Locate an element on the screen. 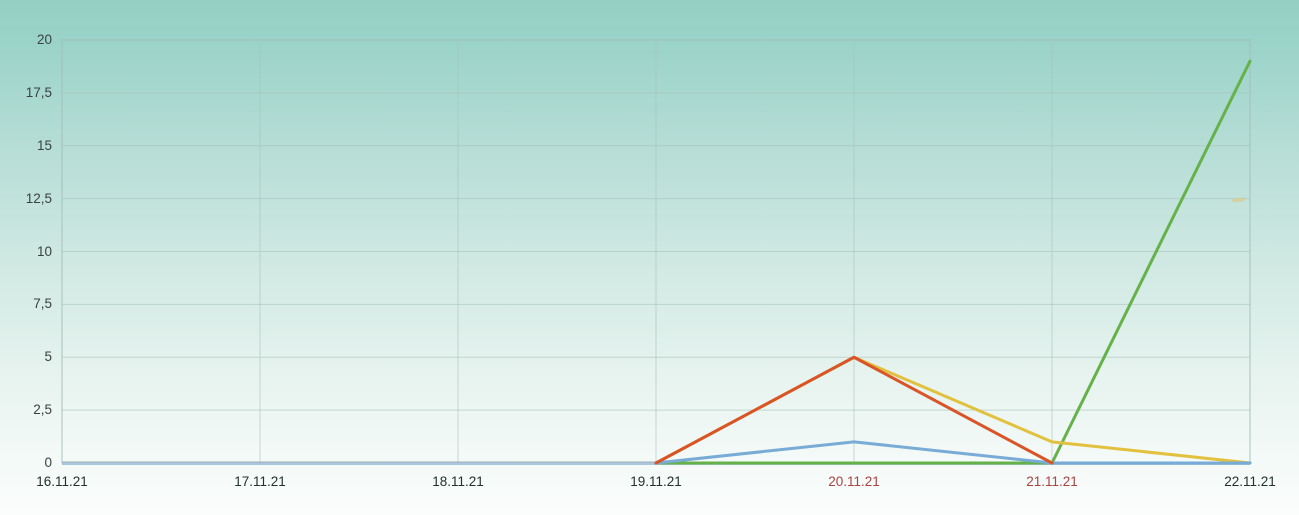  x-tick-label: 17.11.21 is located at coordinates (260, 481).